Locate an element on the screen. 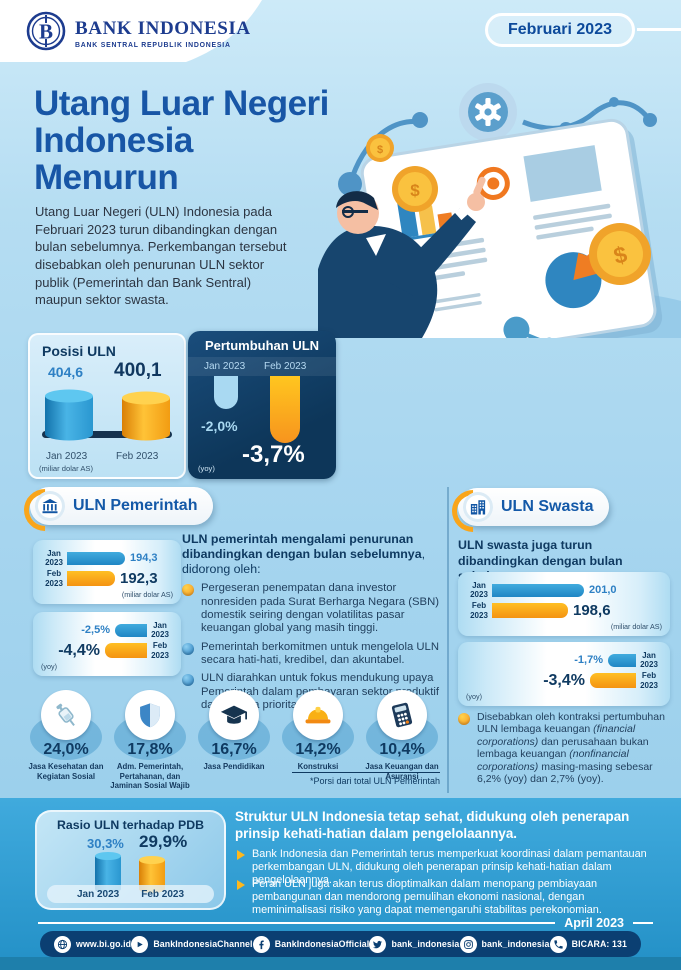  pemerintah-intro-rest: , didorong oleh: is located at coordinates (304, 562).